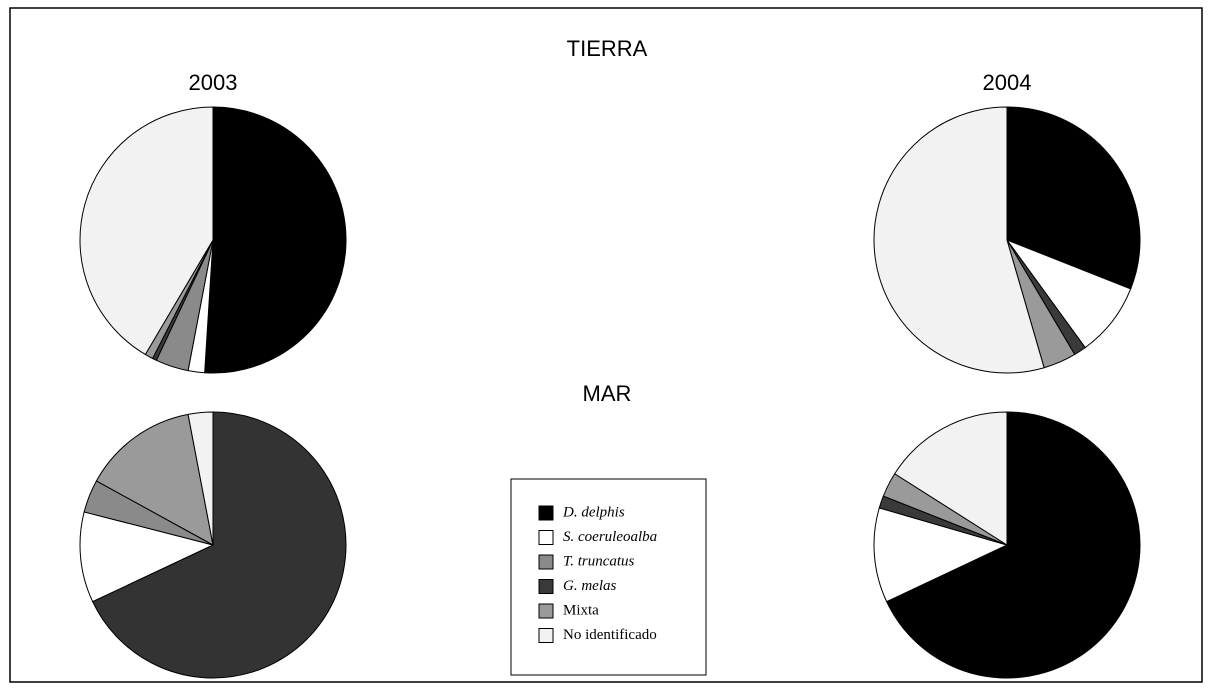 The image size is (1209, 690). What do you see at coordinates (593, 512) in the screenshot?
I see `legend-label: D. delphis` at bounding box center [593, 512].